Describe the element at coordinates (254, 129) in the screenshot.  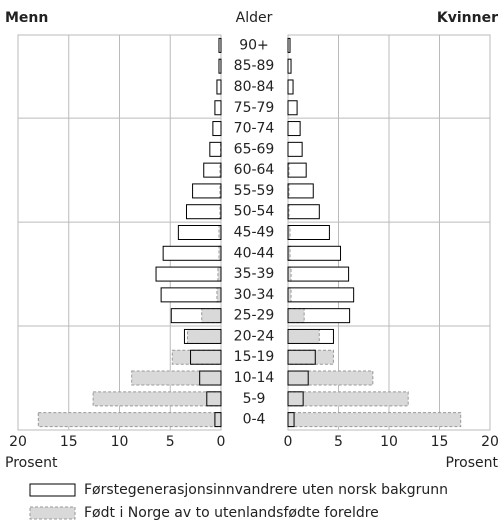
I see `age-label: 70-74` at that location.